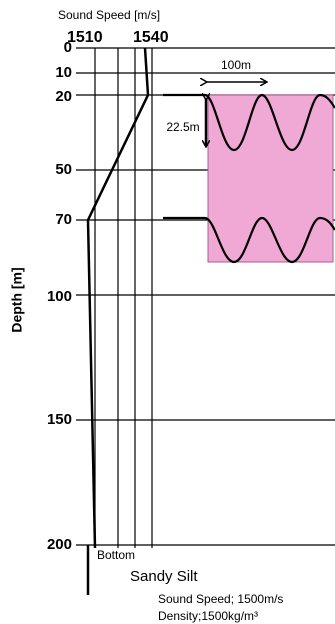 The height and width of the screenshot is (624, 335). What do you see at coordinates (109, 15) in the screenshot?
I see `title: Sound Speed [m/s]` at bounding box center [109, 15].